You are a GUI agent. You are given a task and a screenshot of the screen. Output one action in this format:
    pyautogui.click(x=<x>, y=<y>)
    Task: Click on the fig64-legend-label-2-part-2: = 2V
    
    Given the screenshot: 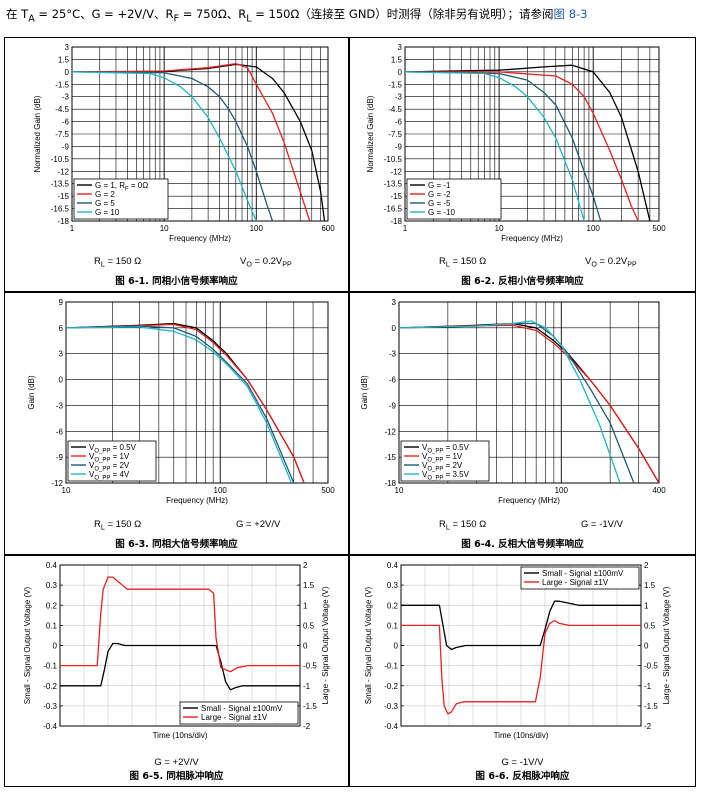 What is the action you would take?
    pyautogui.click(x=453, y=465)
    